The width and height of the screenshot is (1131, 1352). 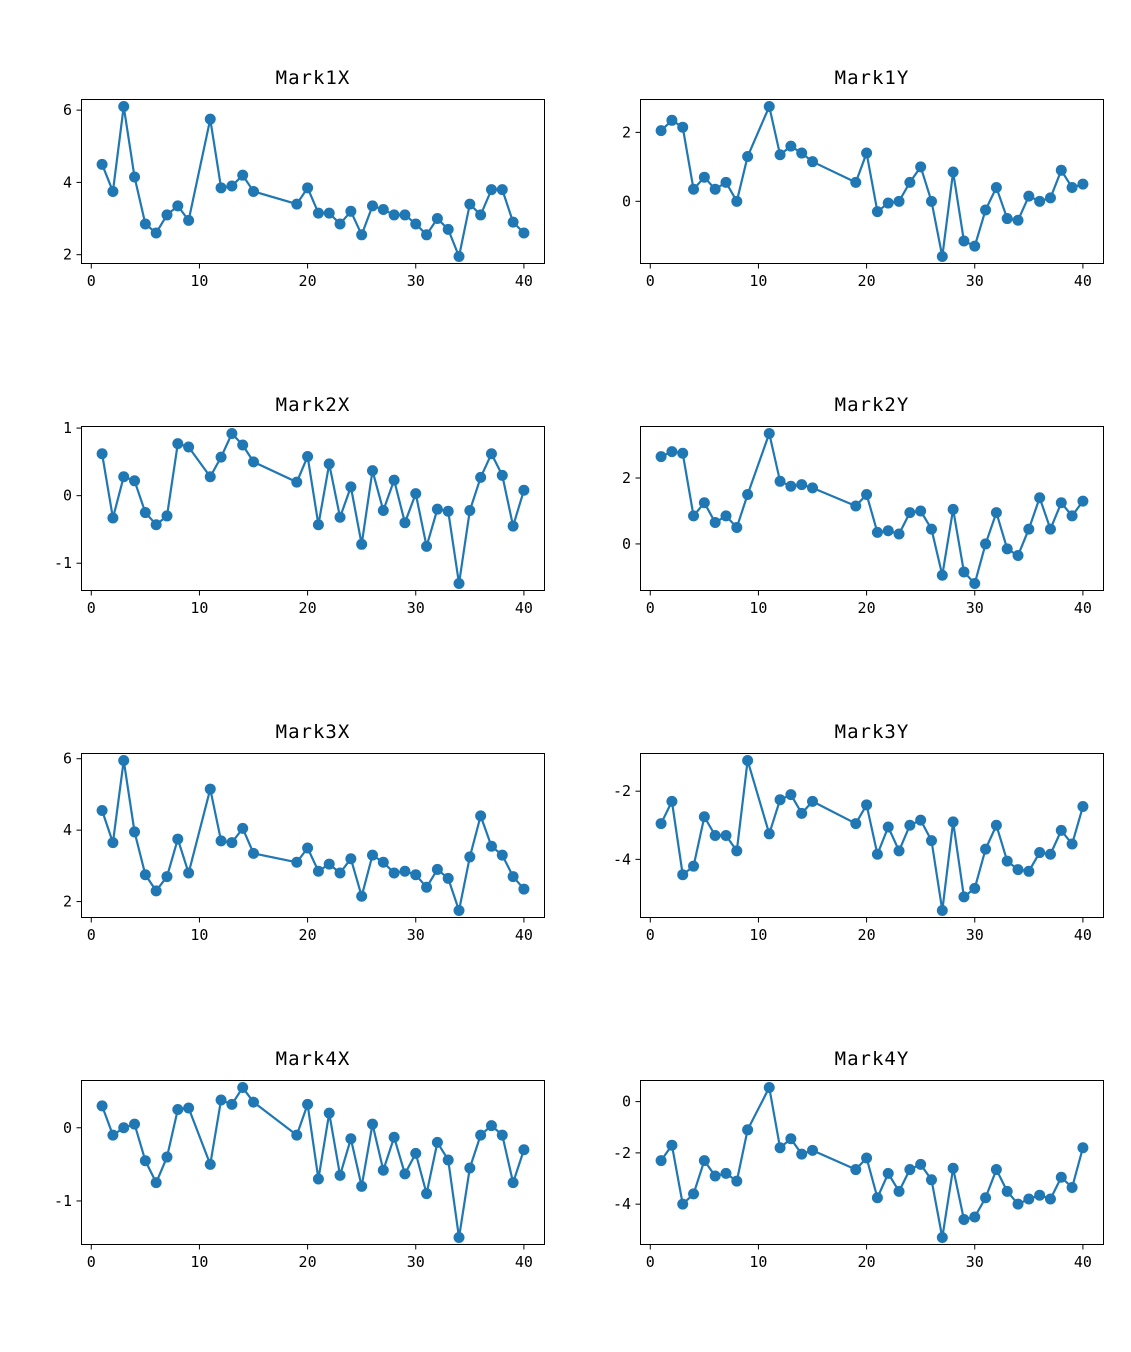 I want to click on chart-title-mark4x: Mark4X, so click(x=313, y=1059).